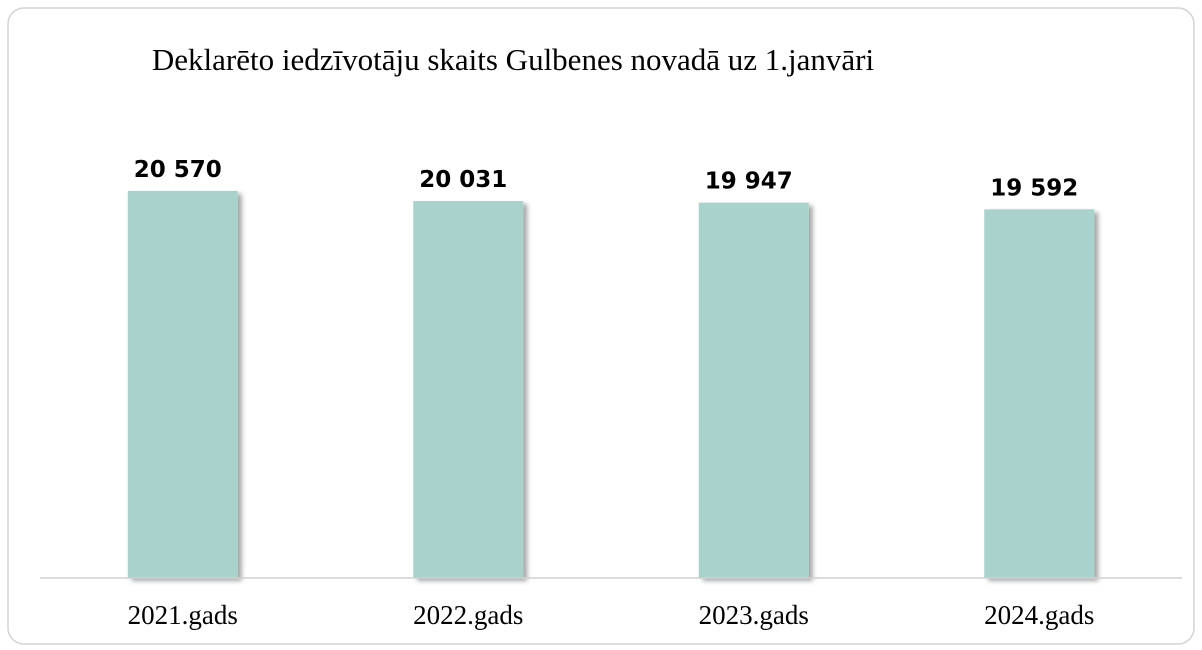 The height and width of the screenshot is (650, 1202). Describe the element at coordinates (178, 170) in the screenshot. I see `value-label: 20 570` at that location.